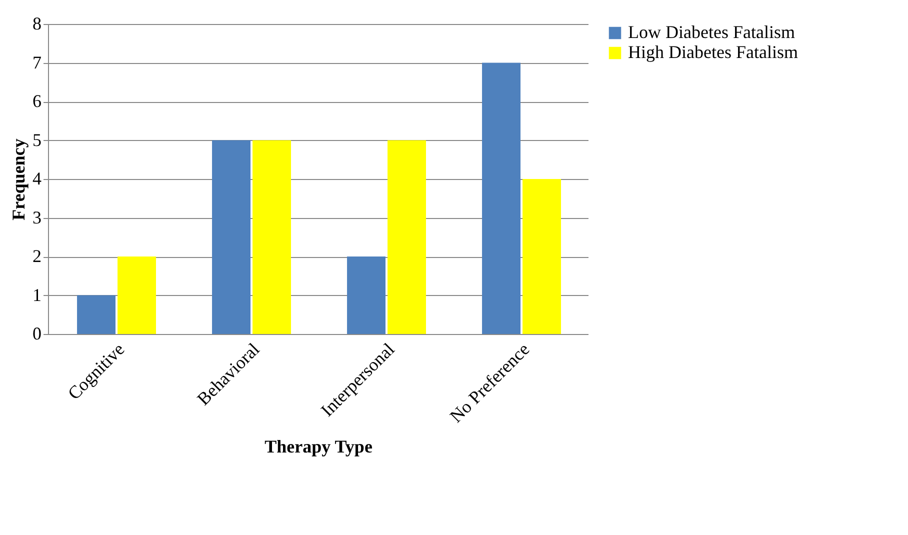  Describe the element at coordinates (18, 179) in the screenshot. I see `y-axis-title: Frequency` at that location.